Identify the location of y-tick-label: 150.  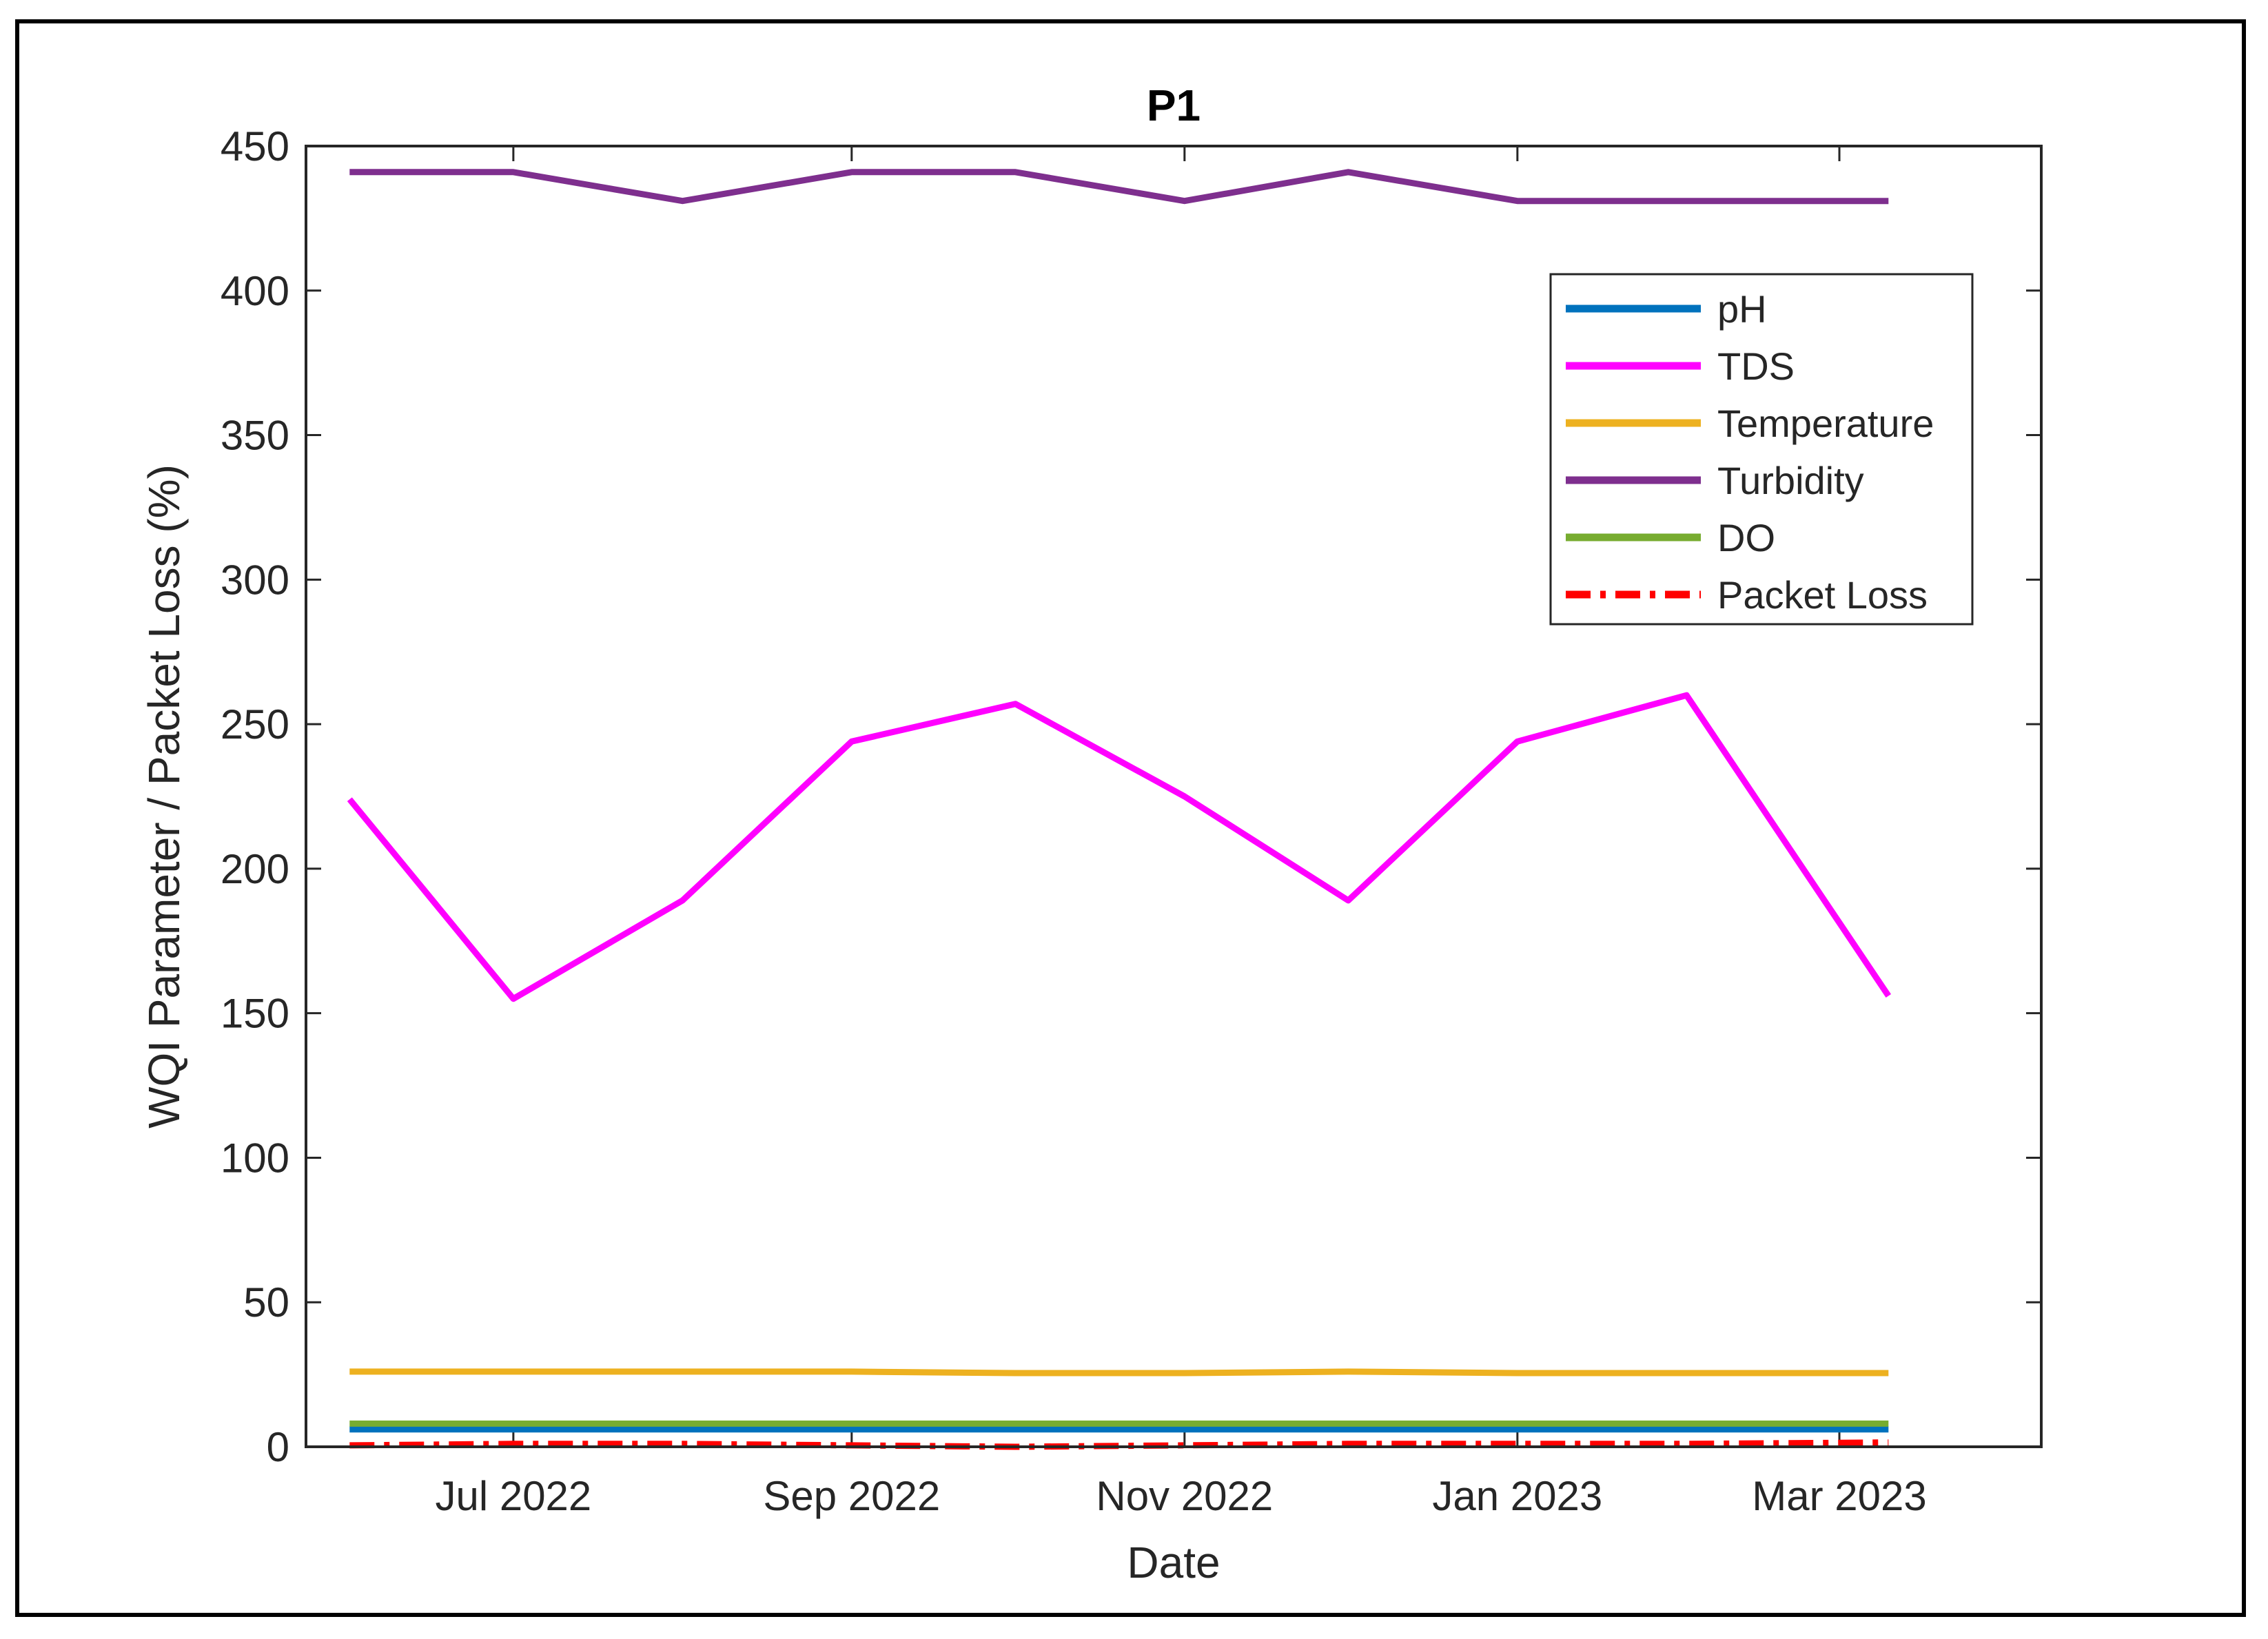
(255, 1014).